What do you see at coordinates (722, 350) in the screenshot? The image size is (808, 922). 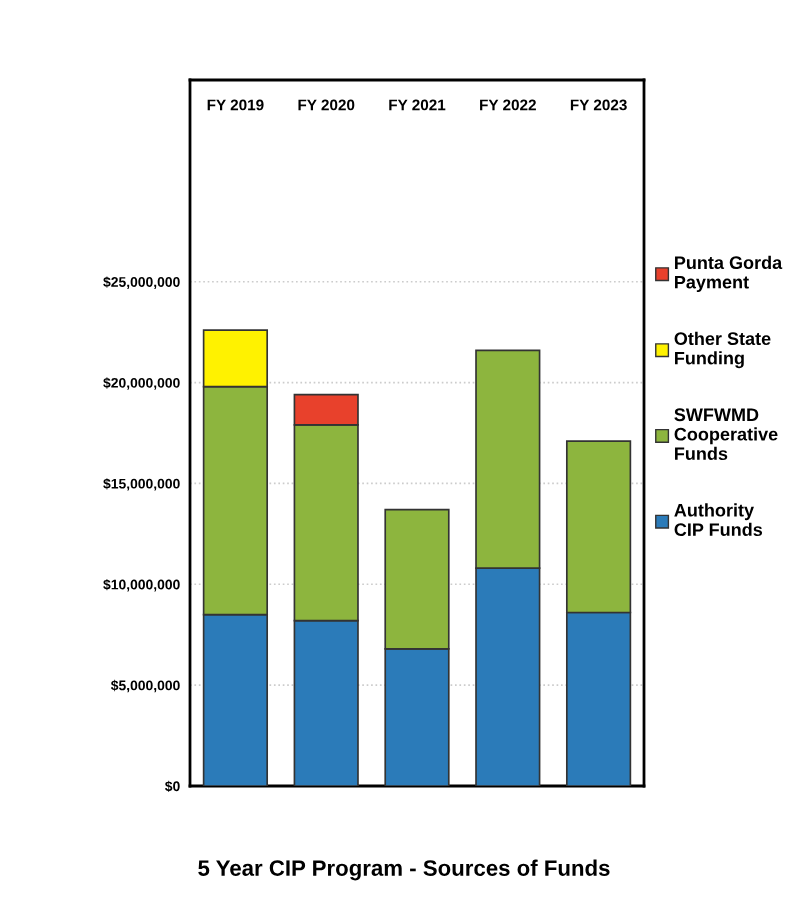 I see `legend-label: Other State Funding` at bounding box center [722, 350].